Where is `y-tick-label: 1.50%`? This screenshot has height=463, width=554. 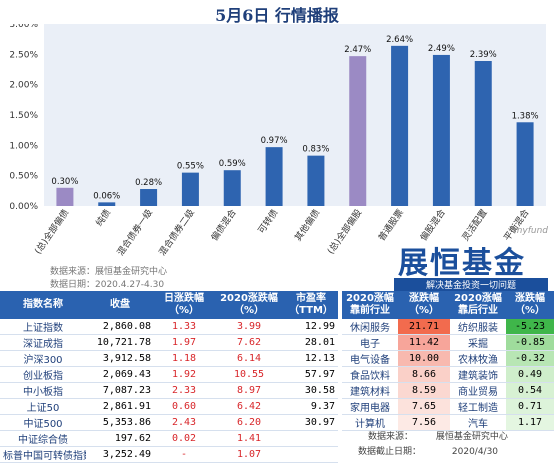
y-tick-label: 1.50% is located at coordinates (23, 116).